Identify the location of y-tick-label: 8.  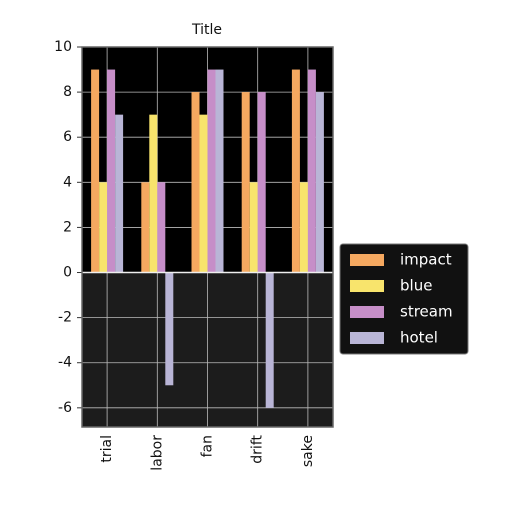
(67, 92).